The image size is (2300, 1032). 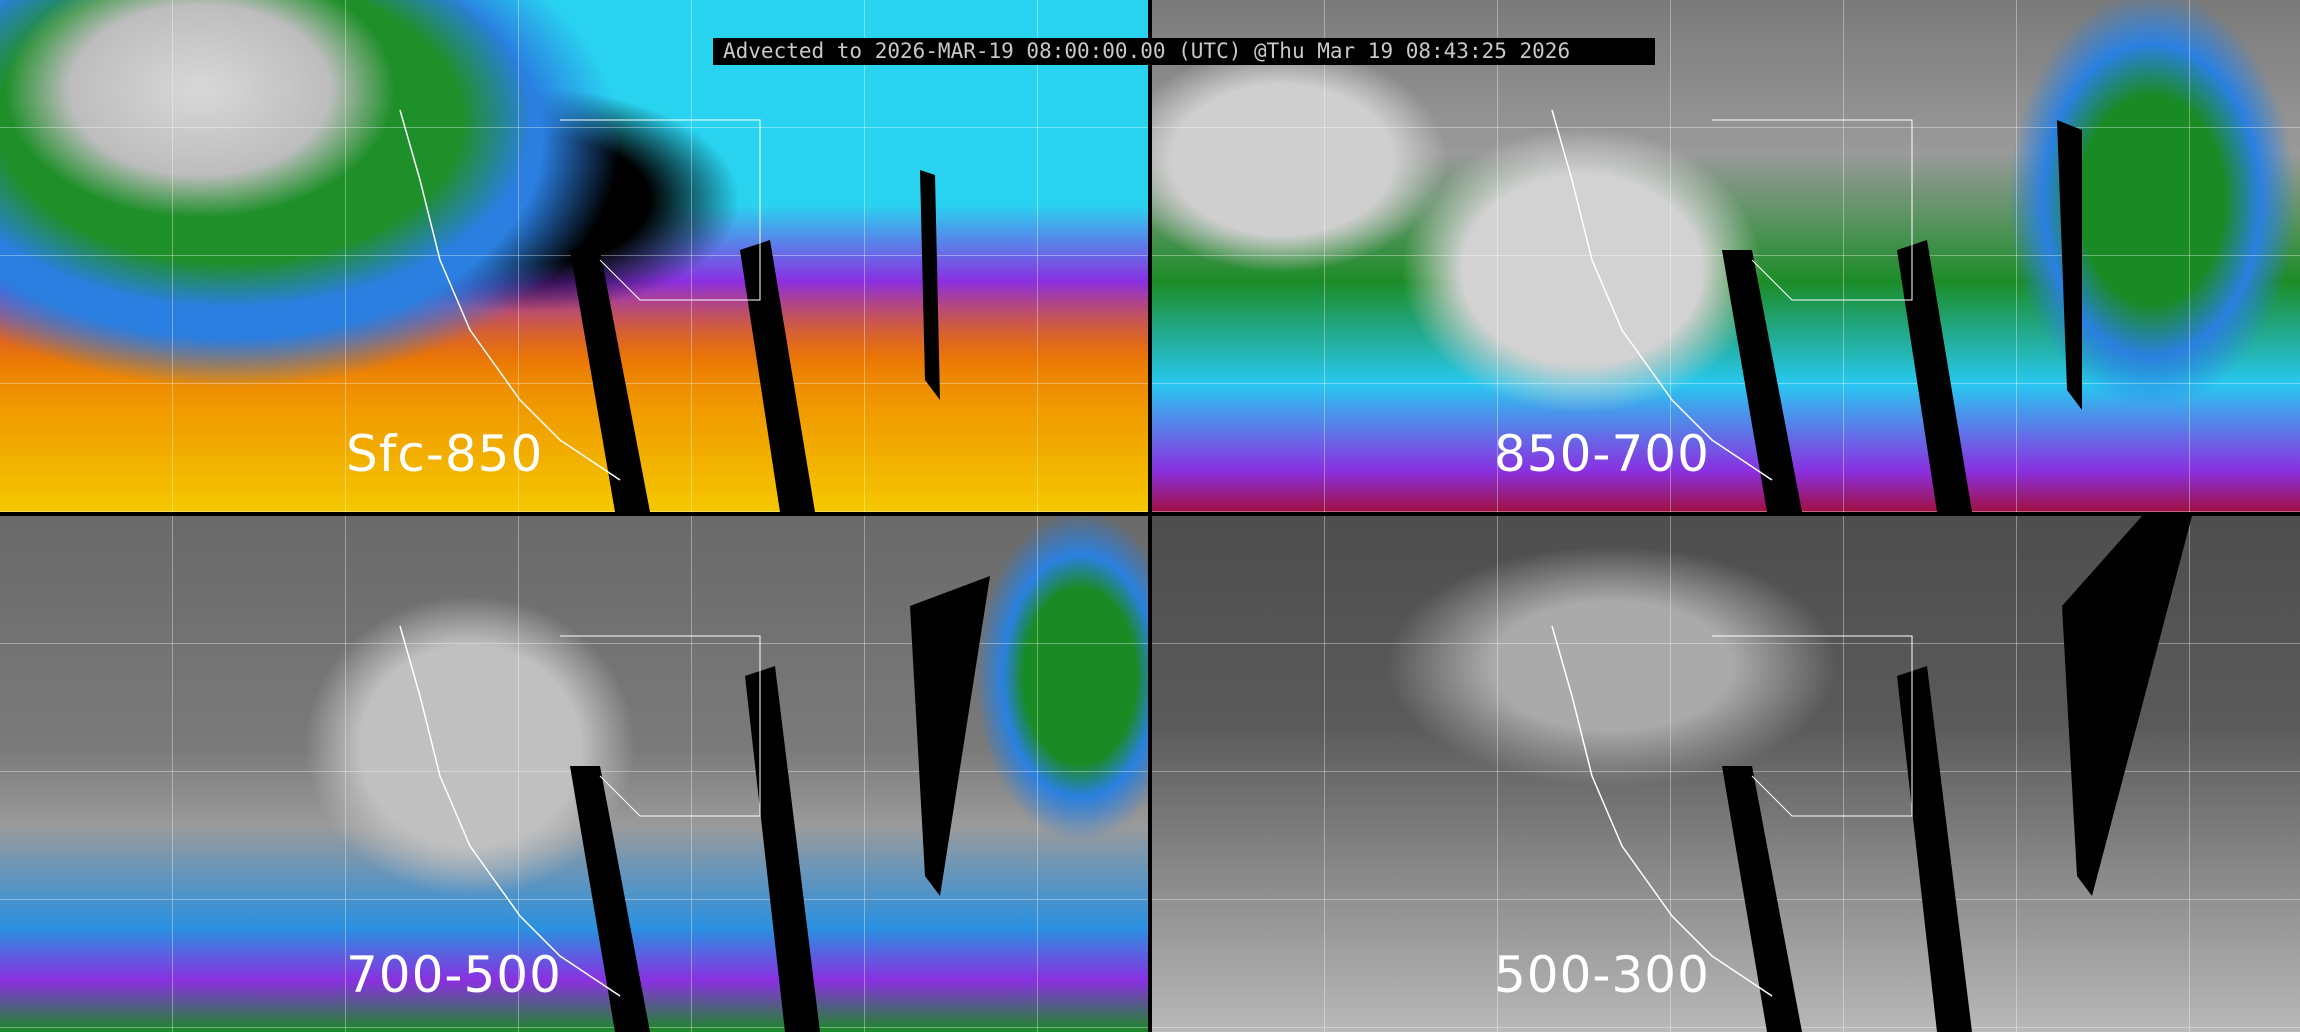 What do you see at coordinates (445, 454) in the screenshot?
I see `layer-label: Sfc-850` at bounding box center [445, 454].